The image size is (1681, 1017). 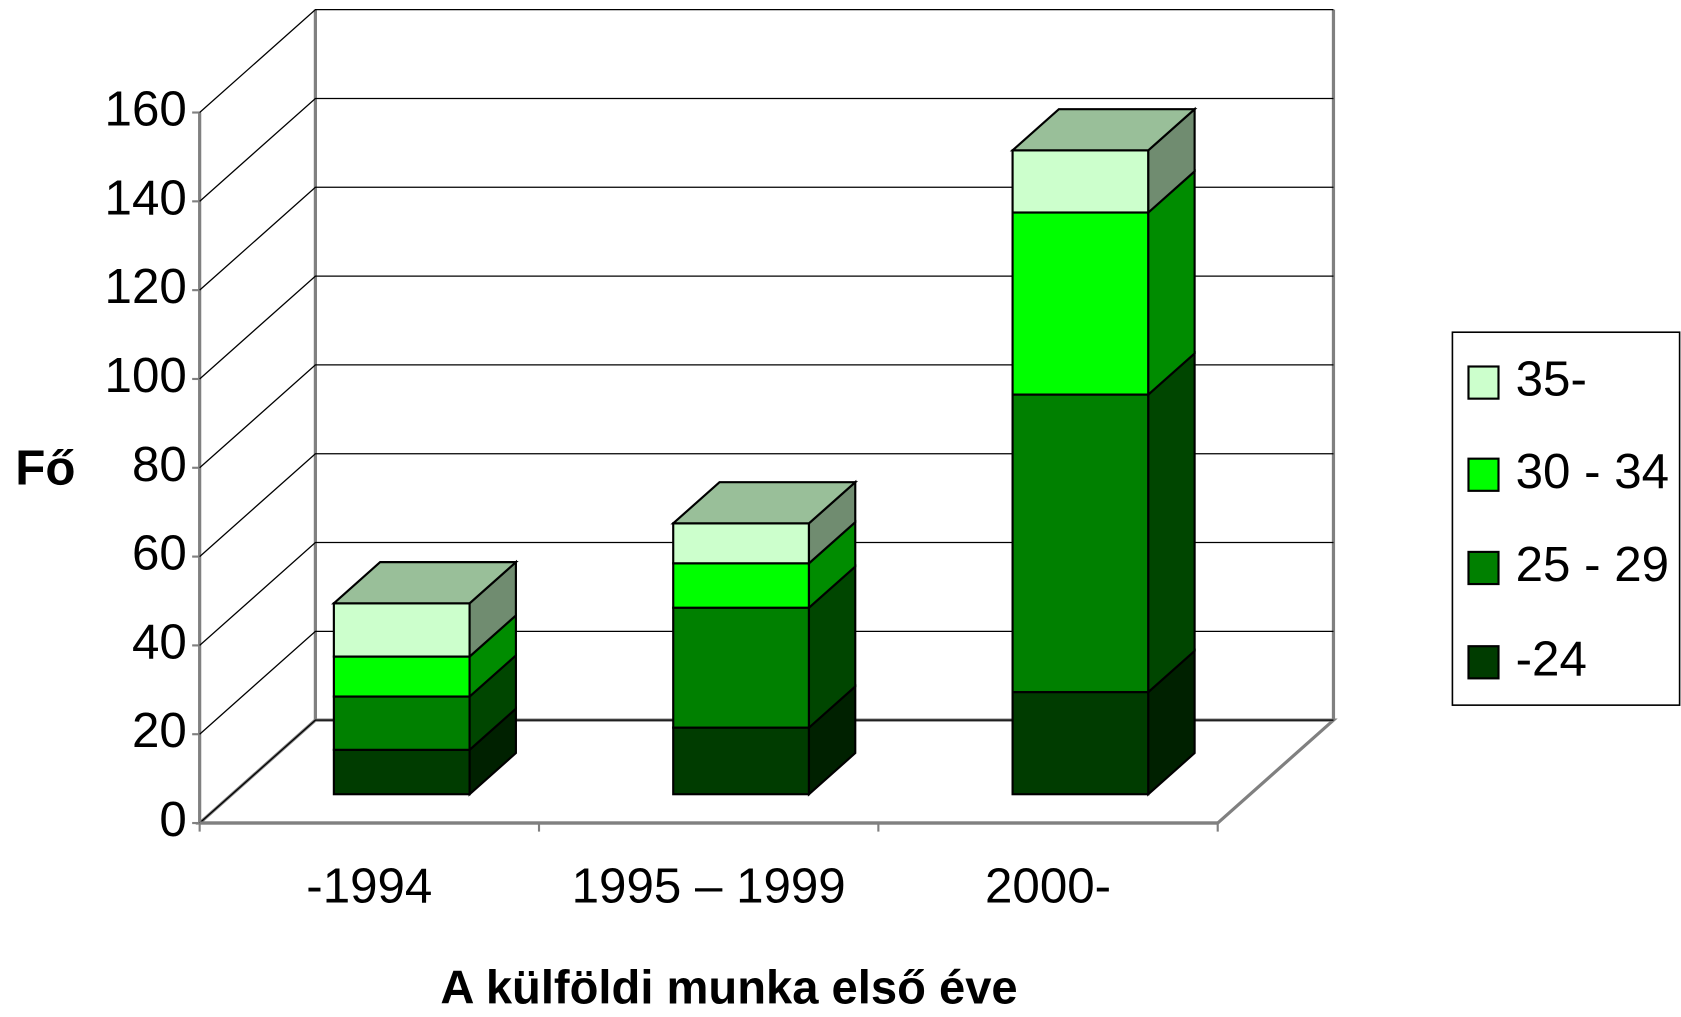 I want to click on x-axis-label: A külföldi munka első éve, so click(x=728, y=987).